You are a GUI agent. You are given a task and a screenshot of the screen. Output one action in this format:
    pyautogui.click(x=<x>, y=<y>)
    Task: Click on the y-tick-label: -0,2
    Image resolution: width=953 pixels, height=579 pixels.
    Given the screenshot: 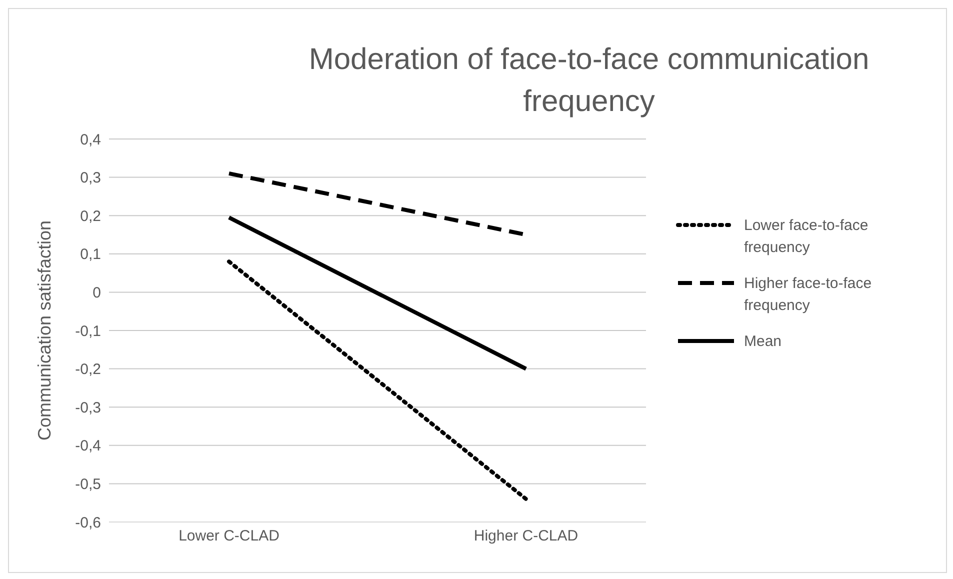 What is the action you would take?
    pyautogui.click(x=88, y=369)
    